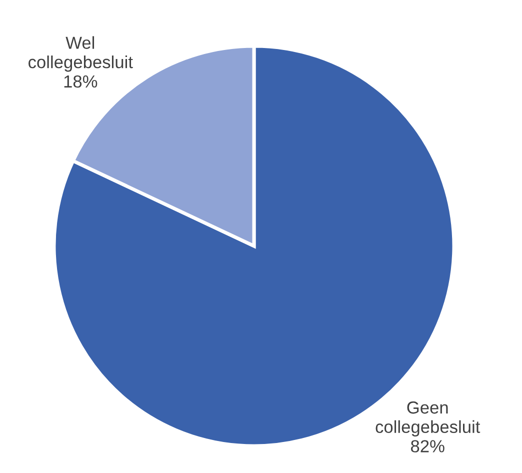 The image size is (522, 473). What do you see at coordinates (81, 81) in the screenshot?
I see `data-label: 18%` at bounding box center [81, 81].